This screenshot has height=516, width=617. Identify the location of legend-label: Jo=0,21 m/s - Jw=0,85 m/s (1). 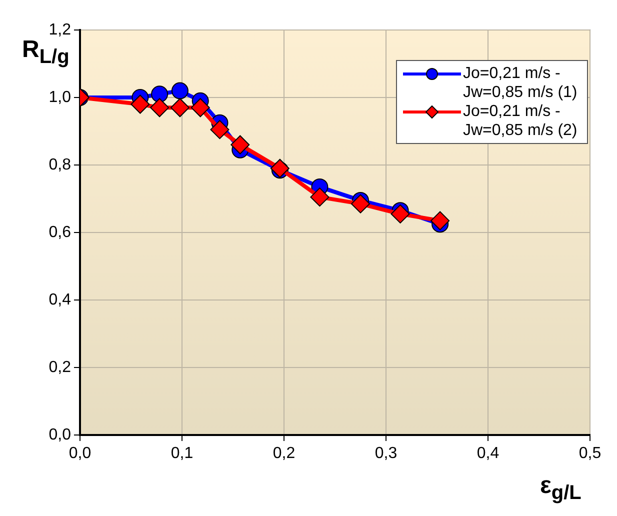
(520, 83).